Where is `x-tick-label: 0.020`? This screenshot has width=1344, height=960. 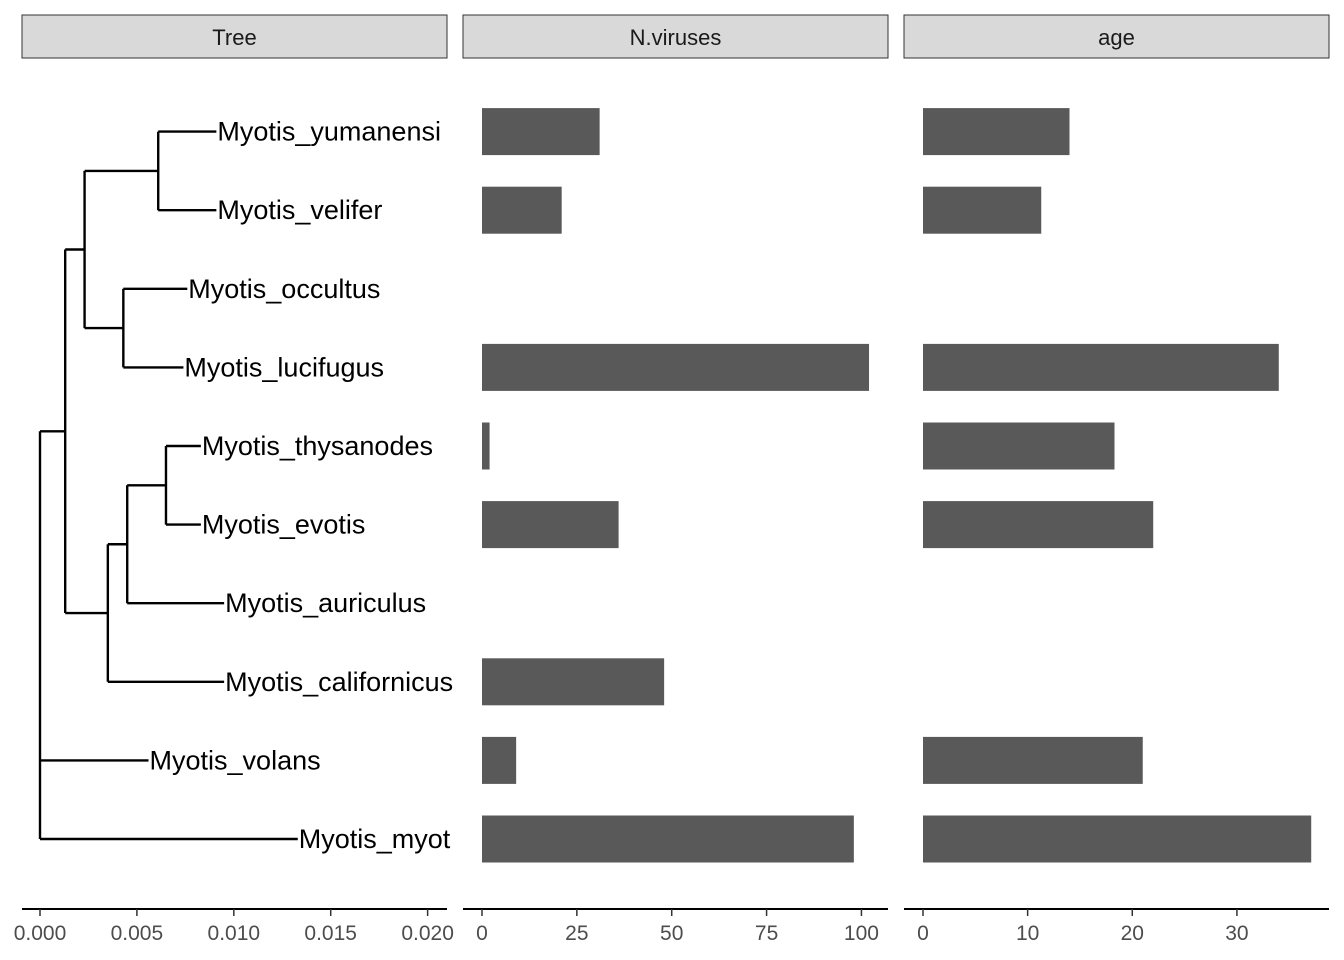
x-tick-label: 0.020 is located at coordinates (427, 933).